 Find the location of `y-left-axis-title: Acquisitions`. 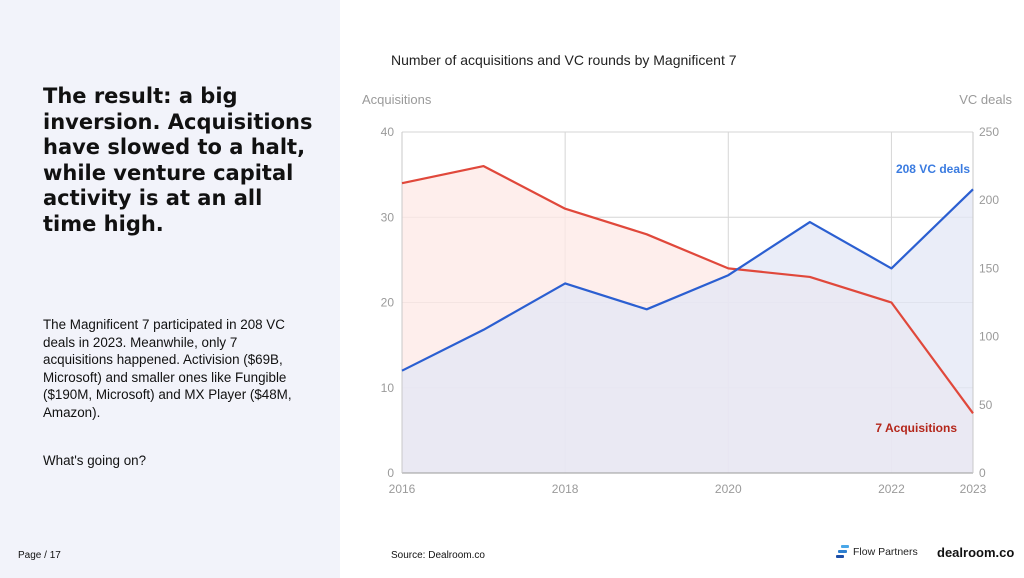

y-left-axis-title: Acquisitions is located at coordinates (397, 99).